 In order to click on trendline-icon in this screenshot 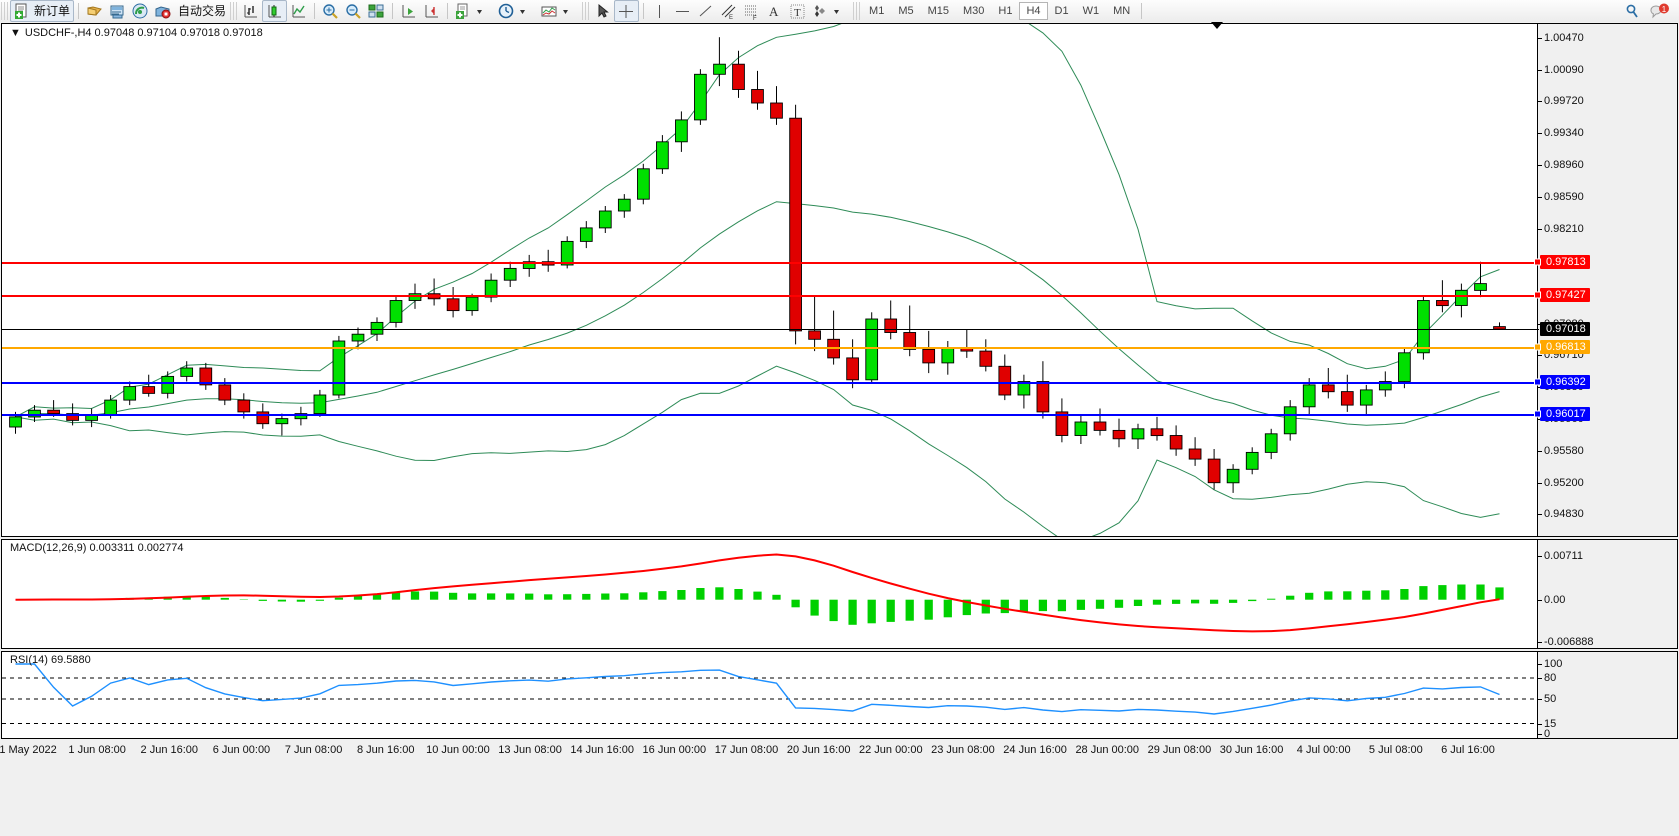, I will do `click(705, 11)`.